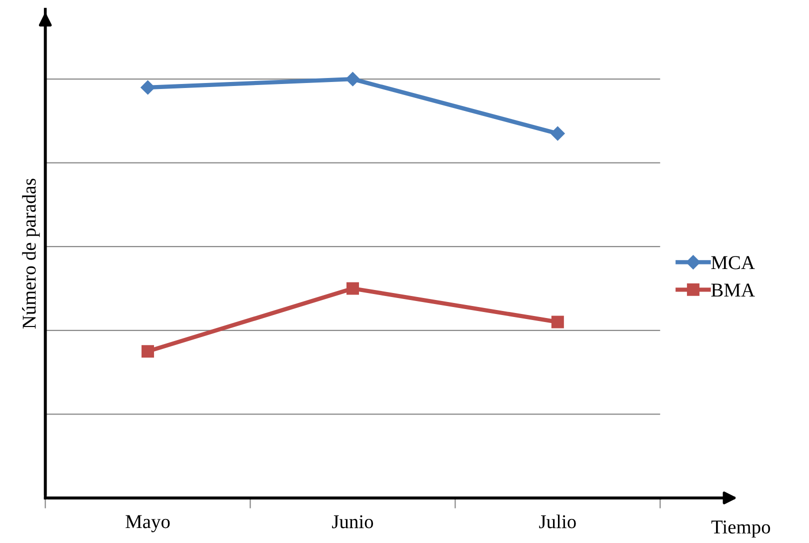  What do you see at coordinates (353, 521) in the screenshot?
I see `x-tick-label: Junio` at bounding box center [353, 521].